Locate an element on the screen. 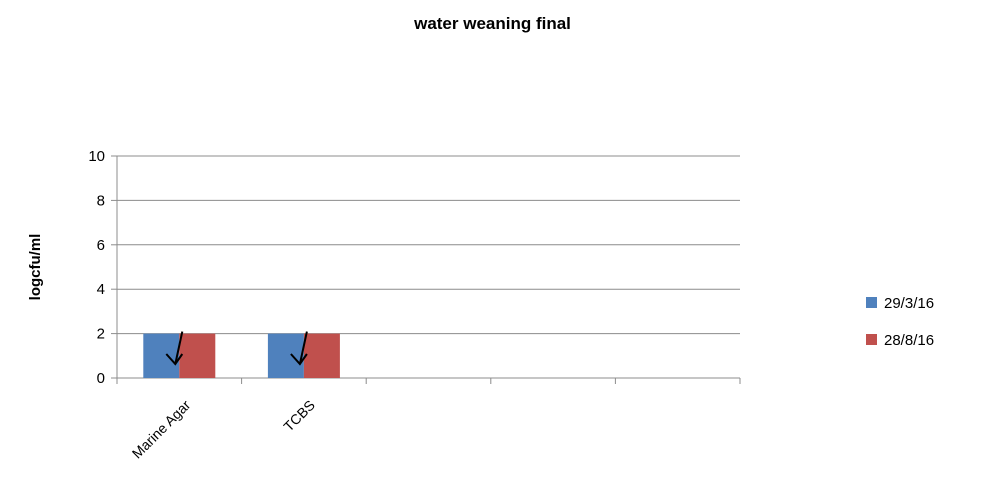 This screenshot has height=485, width=985. chart-title: water weaning final is located at coordinates (492, 23).